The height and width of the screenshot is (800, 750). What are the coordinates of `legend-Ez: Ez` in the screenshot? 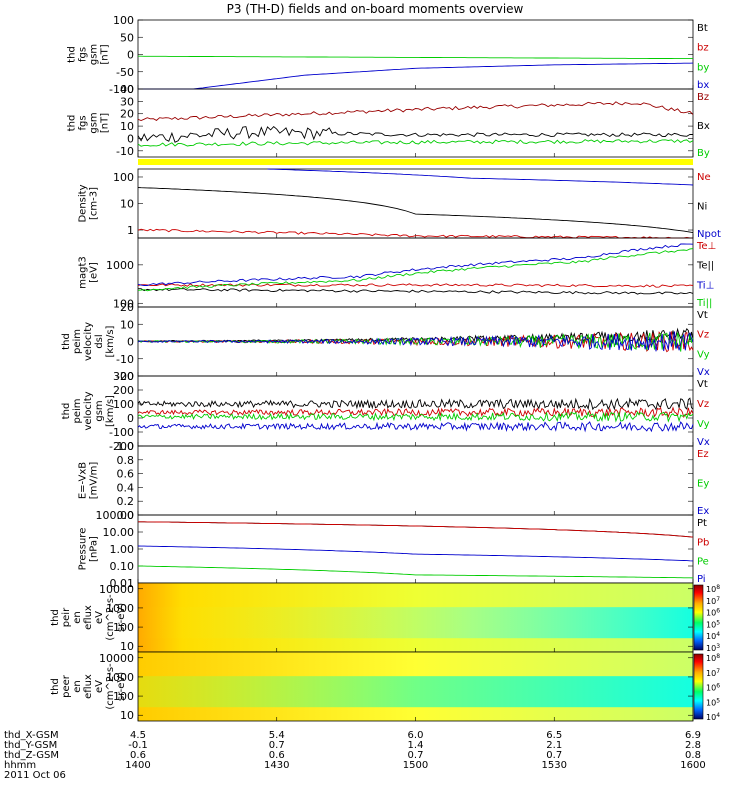 It's located at (703, 454).